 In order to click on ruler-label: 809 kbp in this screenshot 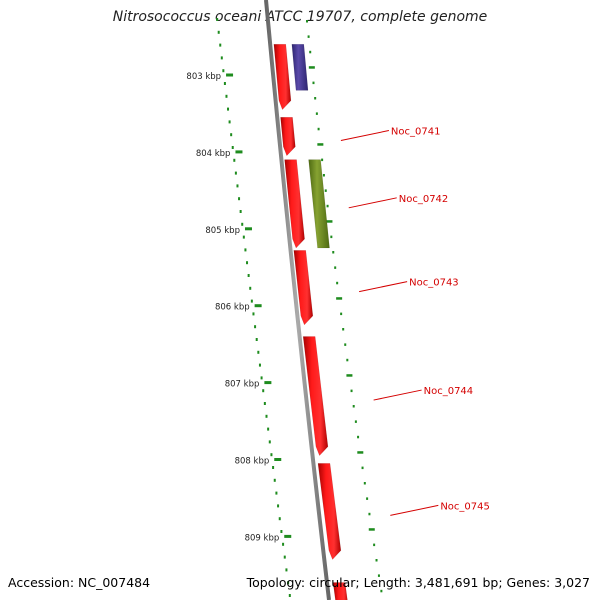, I will do `click(262, 538)`.